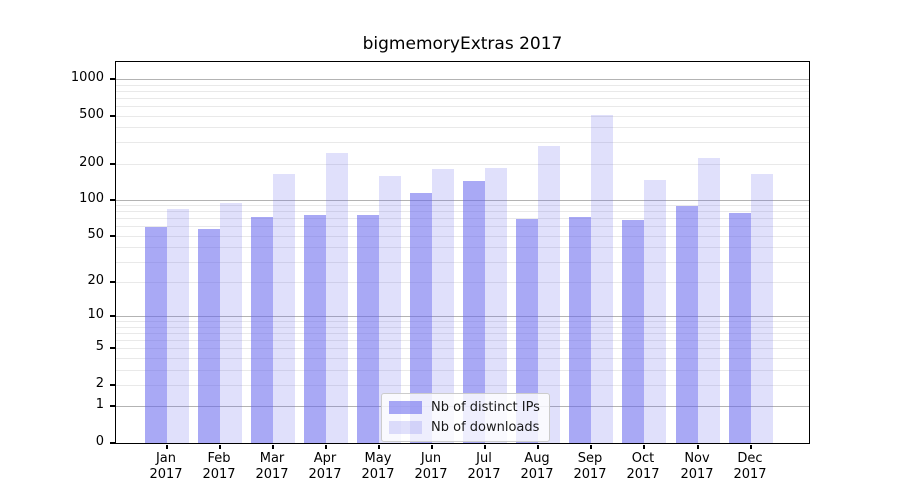  I want to click on x-tick-label: Sep 2017, so click(590, 466).